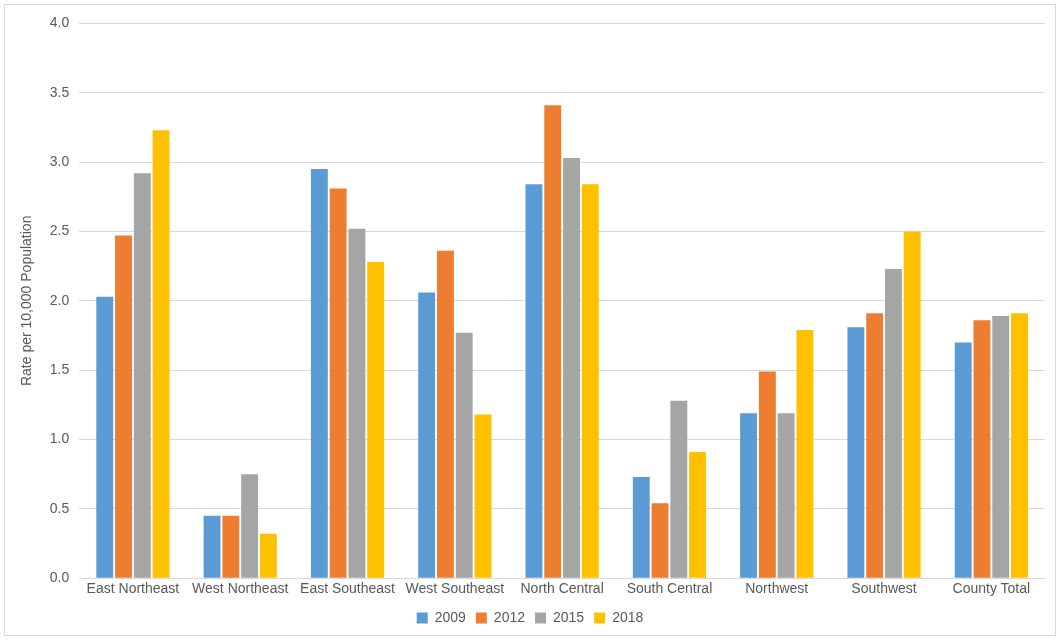  What do you see at coordinates (133, 588) in the screenshot?
I see `x-tick-label: East Northeast` at bounding box center [133, 588].